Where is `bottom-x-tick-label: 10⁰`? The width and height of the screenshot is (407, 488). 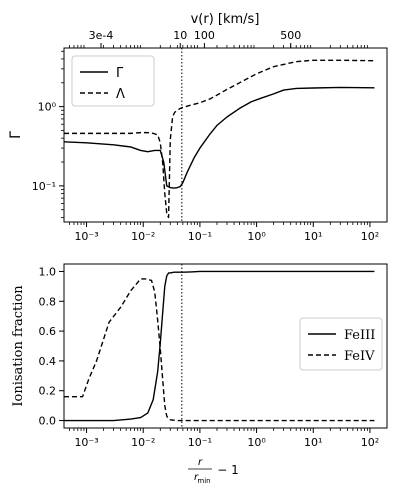 bottom-x-tick-label: 10⁰ is located at coordinates (256, 442).